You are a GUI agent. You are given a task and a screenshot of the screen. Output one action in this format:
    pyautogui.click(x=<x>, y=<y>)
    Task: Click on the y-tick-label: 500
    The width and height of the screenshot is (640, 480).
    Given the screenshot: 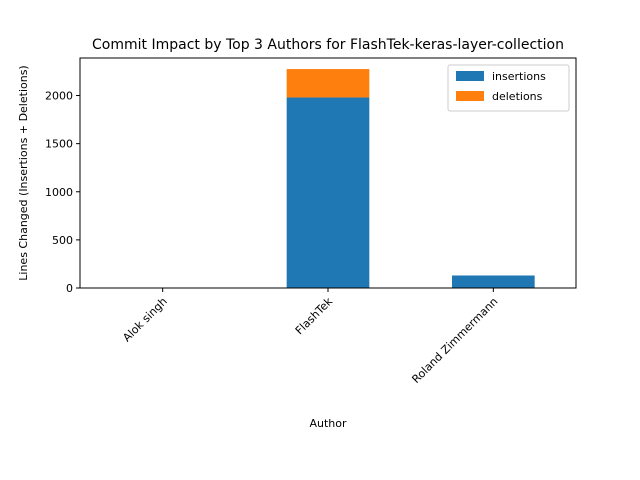 What is the action you would take?
    pyautogui.click(x=62, y=240)
    